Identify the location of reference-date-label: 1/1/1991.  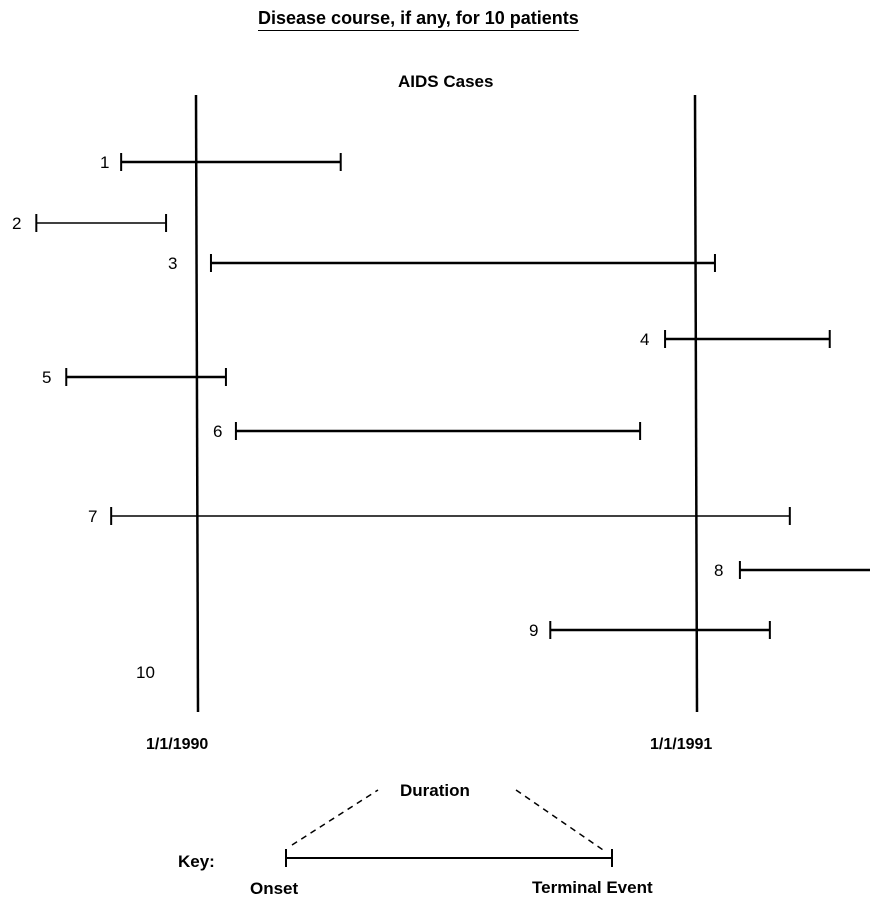
(681, 744).